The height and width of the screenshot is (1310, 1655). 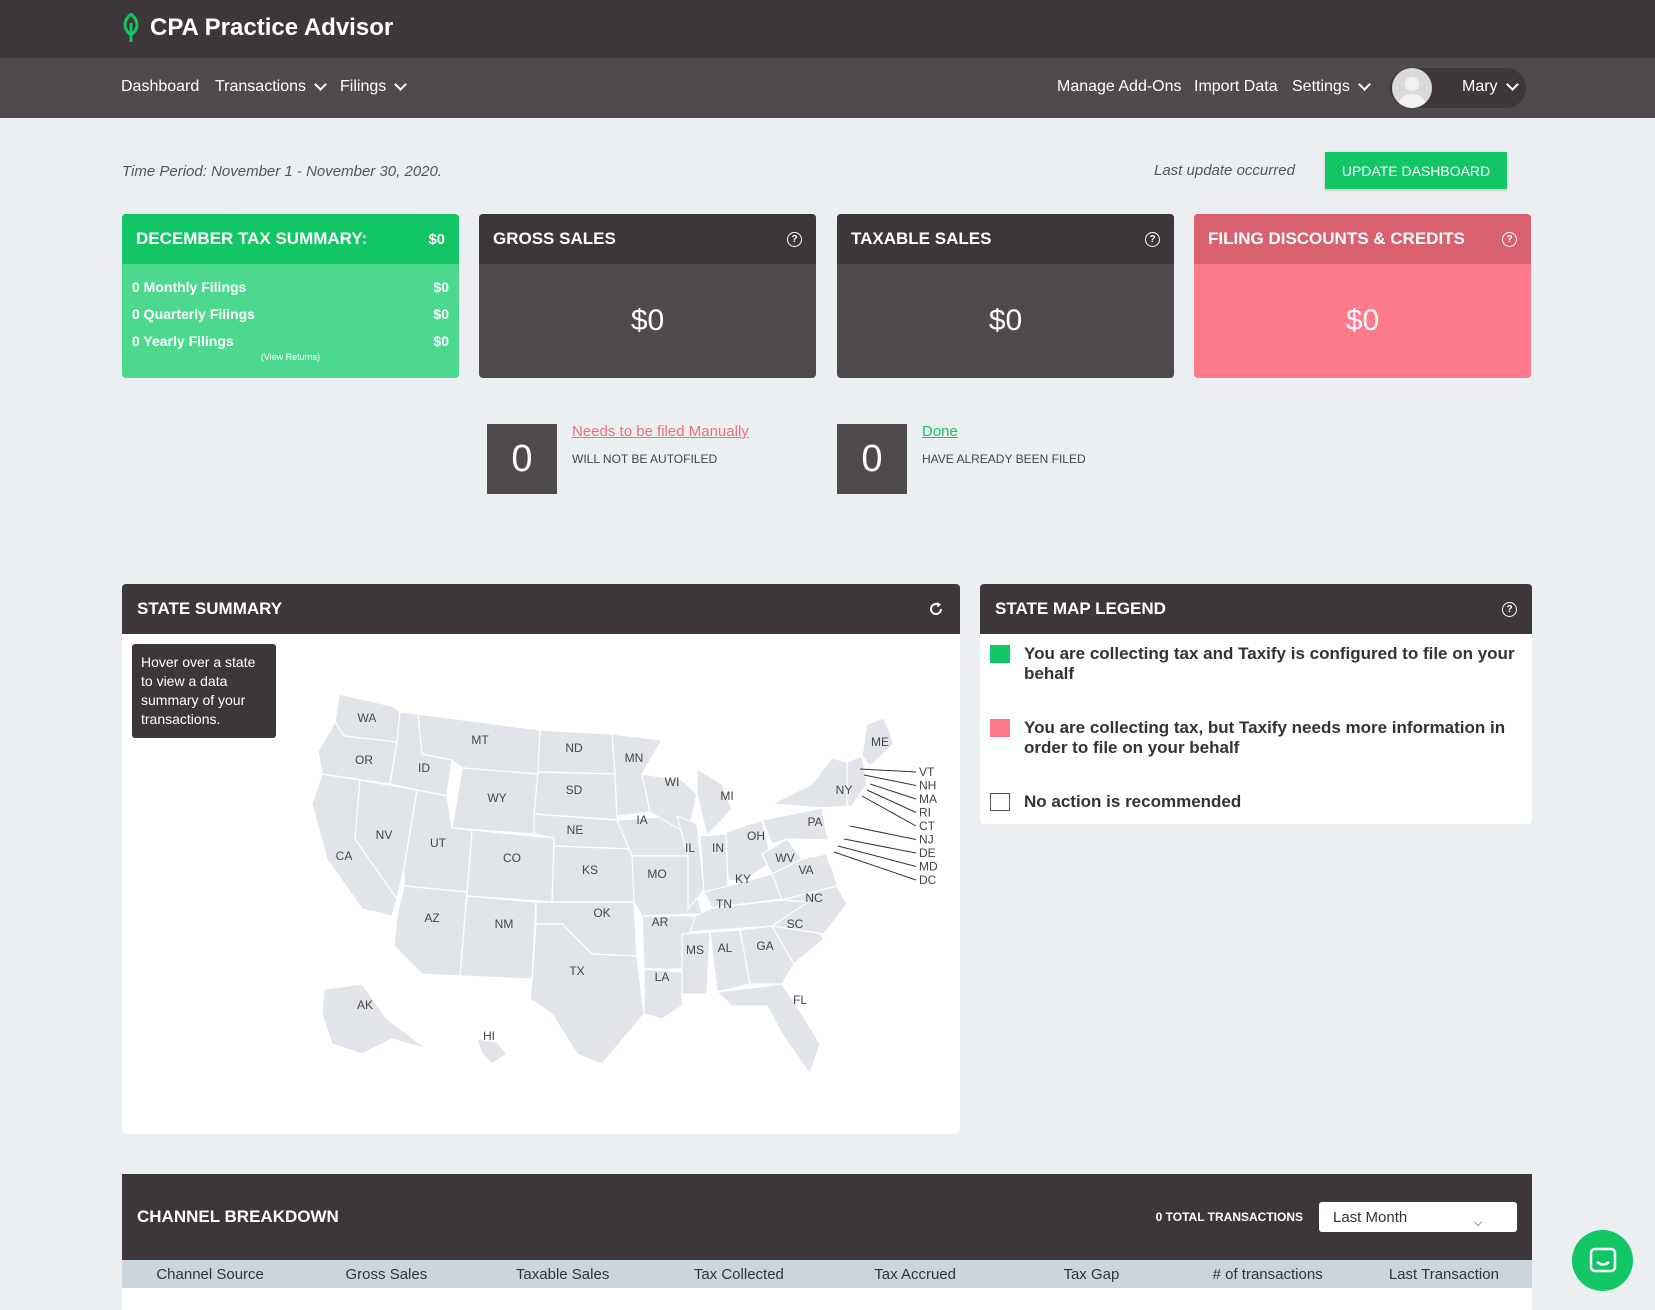 I want to click on col-transactions: # of transactions, so click(x=1267, y=1274).